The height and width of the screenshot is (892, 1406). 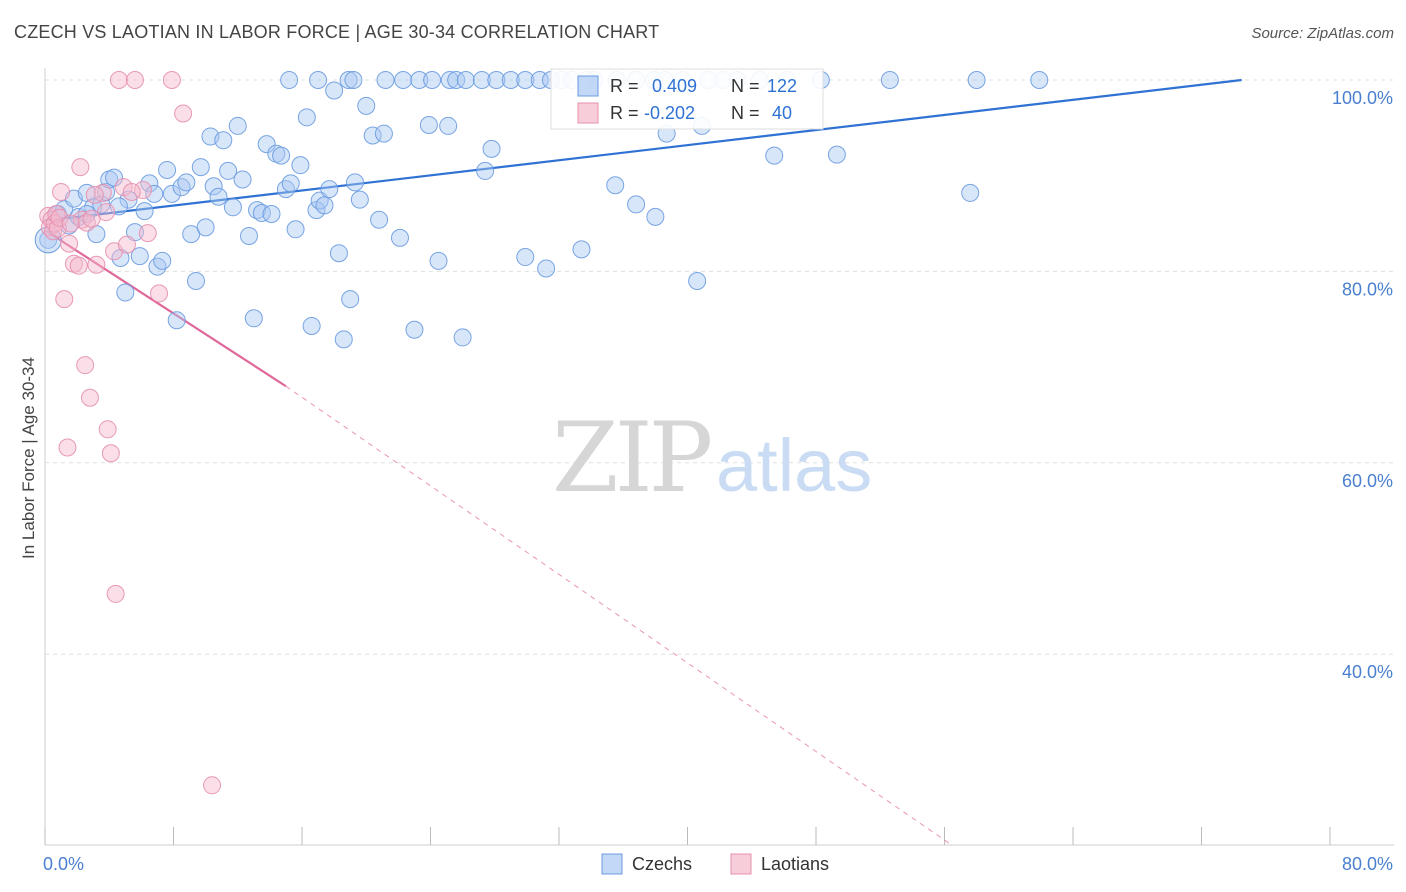 What do you see at coordinates (1362, 98) in the screenshot?
I see `y-tick-label-100: 100.0%` at bounding box center [1362, 98].